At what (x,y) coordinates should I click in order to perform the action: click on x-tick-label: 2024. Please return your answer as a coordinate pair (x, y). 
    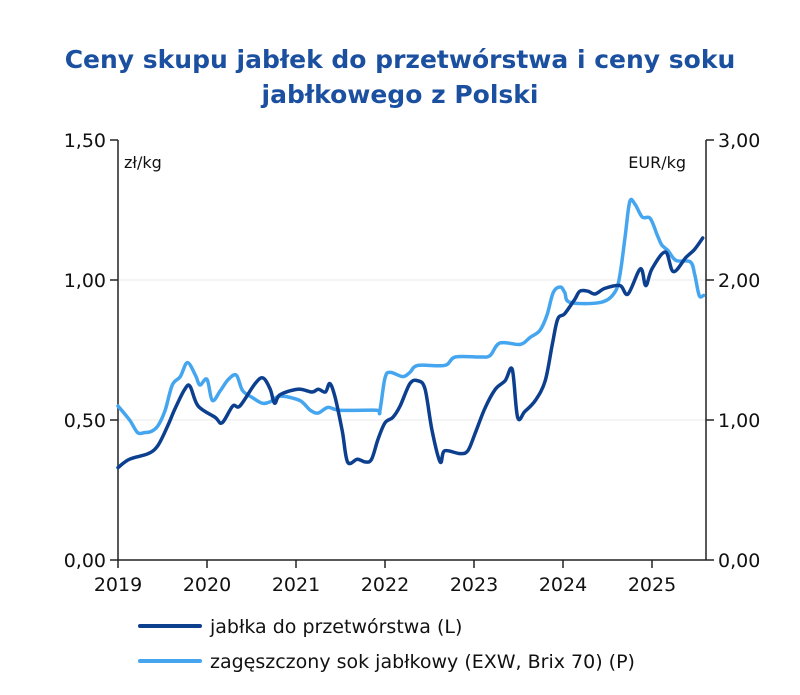
    Looking at the image, I should click on (563, 585).